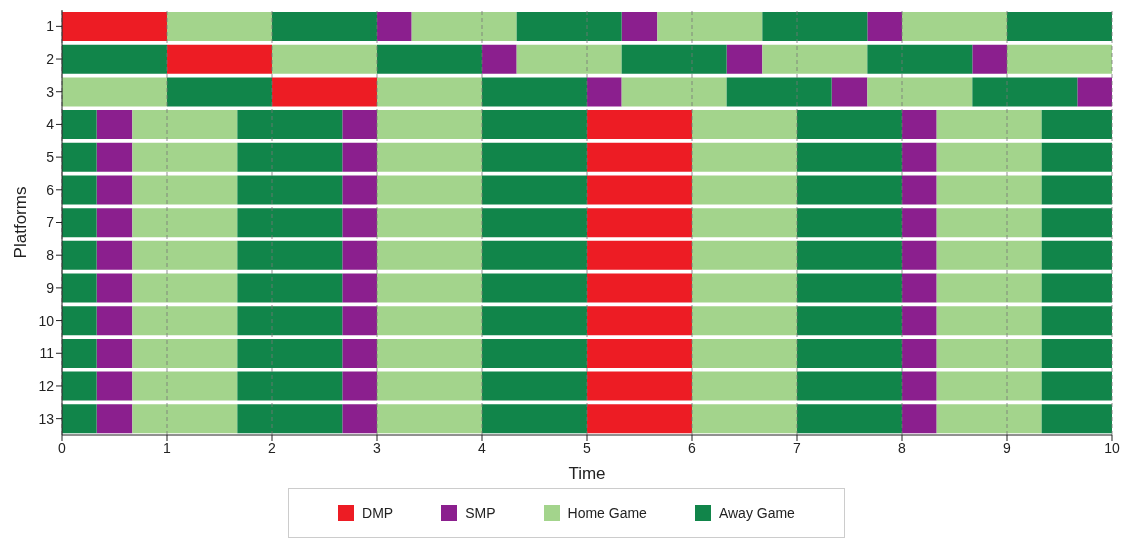  Describe the element at coordinates (482, 447) in the screenshot. I see `x-tick-label: 4` at that location.